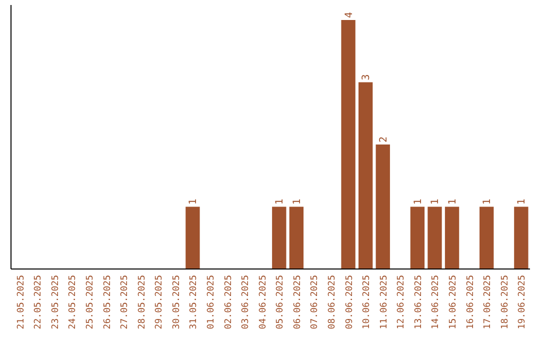 This screenshot has height=340, width=540. I want to click on x-tick-label: 07.06.2025, so click(315, 302).